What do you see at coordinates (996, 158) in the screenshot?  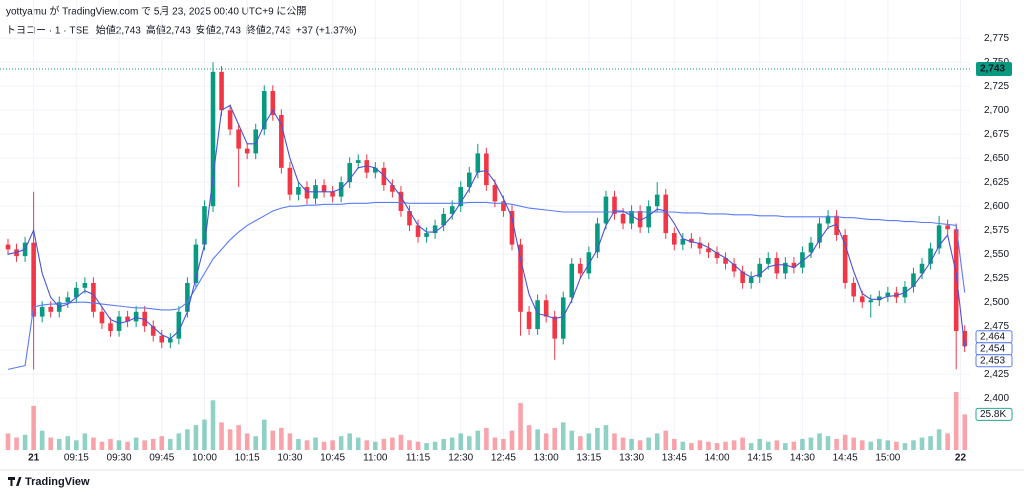 I see `y-tick-label: 2,650` at bounding box center [996, 158].